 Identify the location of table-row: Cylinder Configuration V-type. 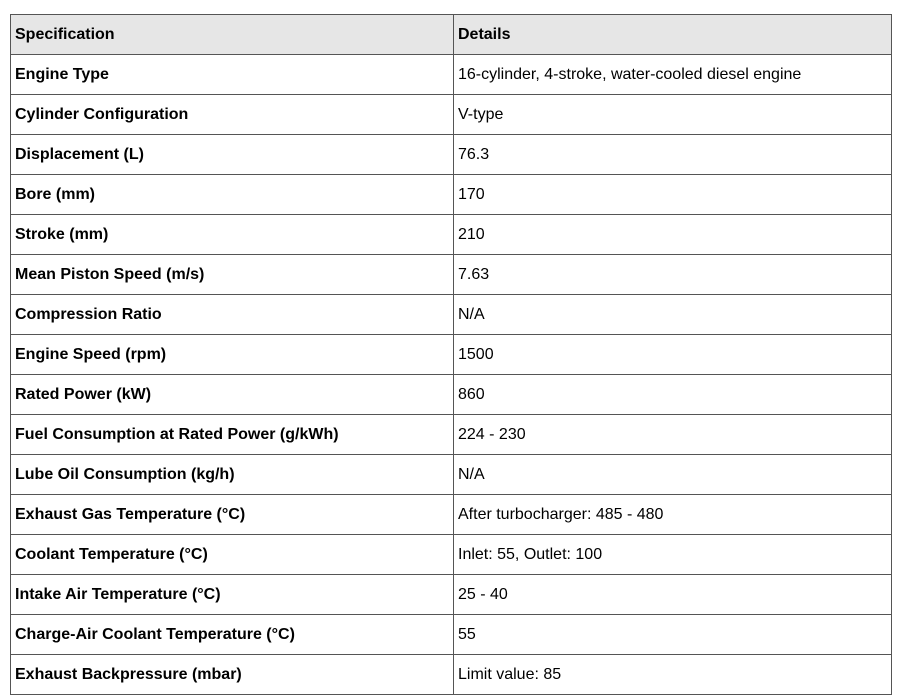
(451, 114).